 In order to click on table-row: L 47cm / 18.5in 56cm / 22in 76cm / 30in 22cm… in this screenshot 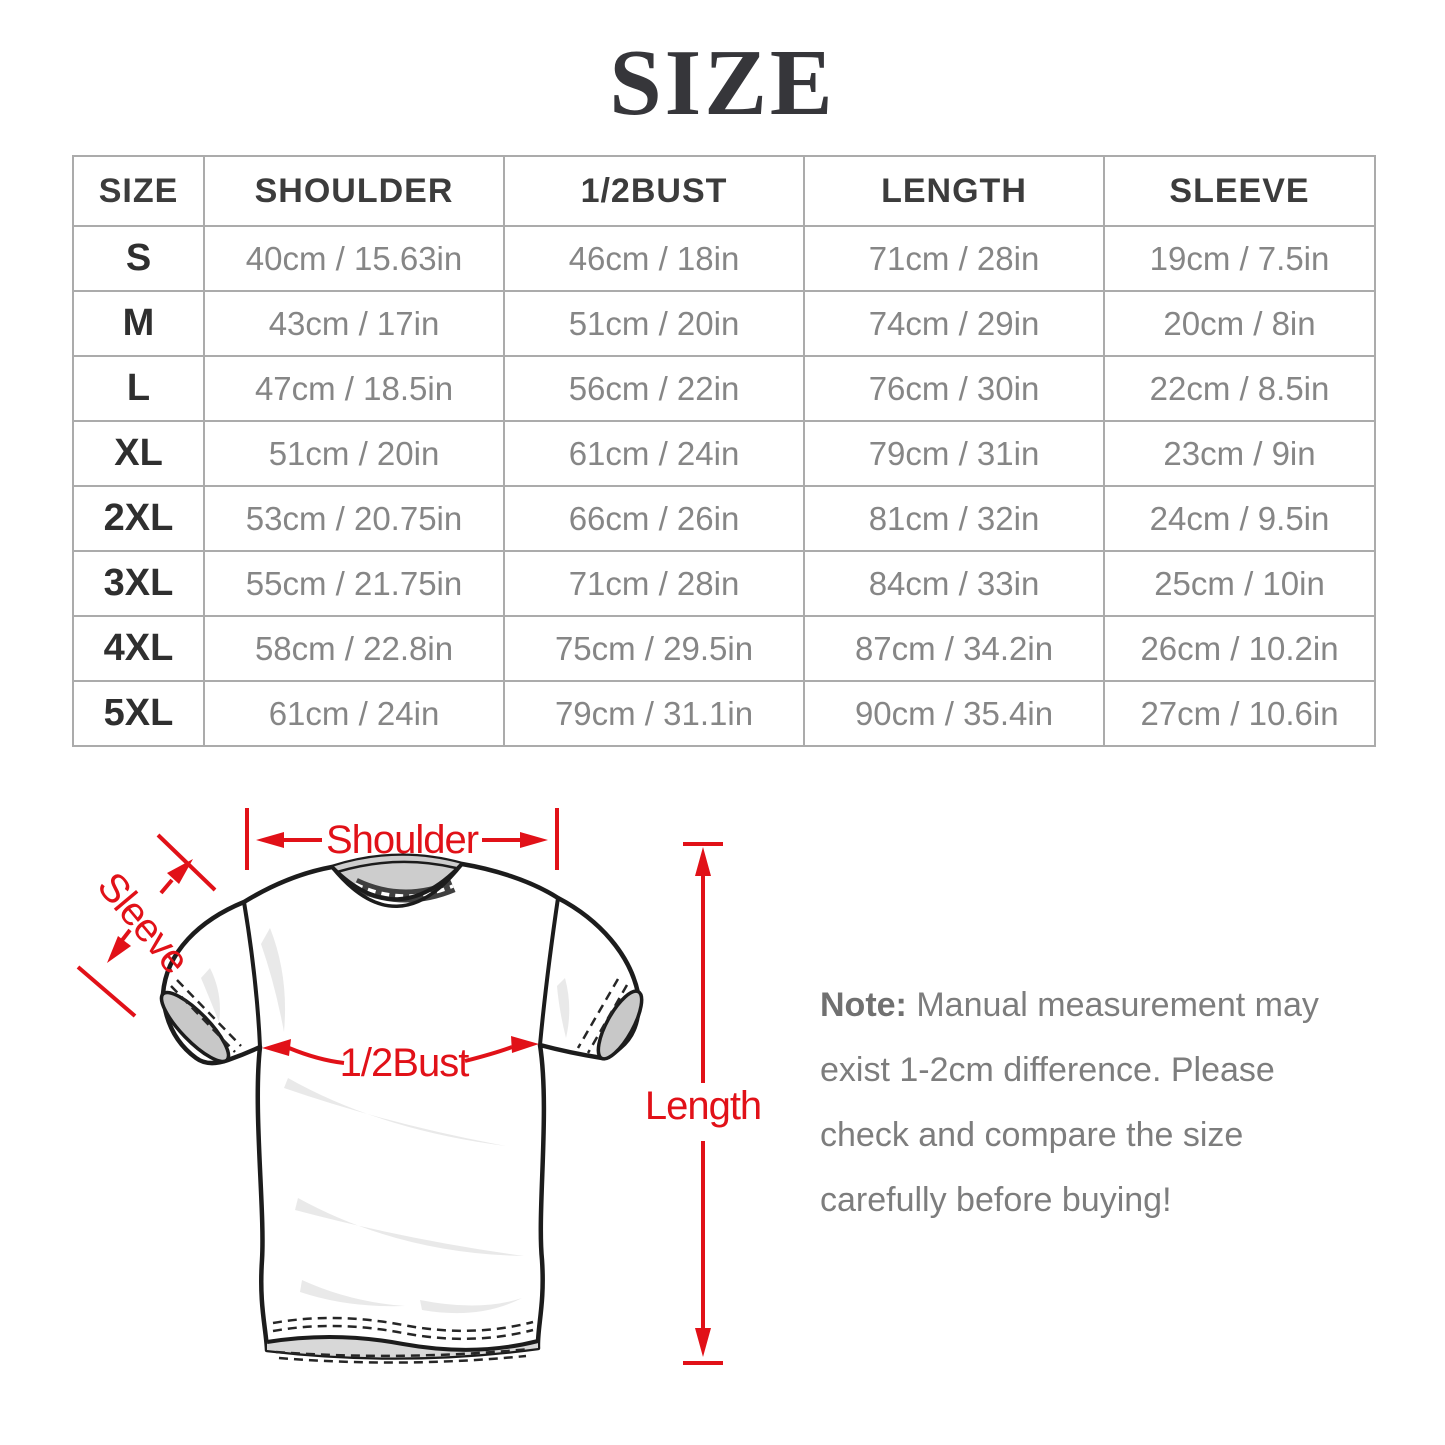, I will do `click(724, 388)`.